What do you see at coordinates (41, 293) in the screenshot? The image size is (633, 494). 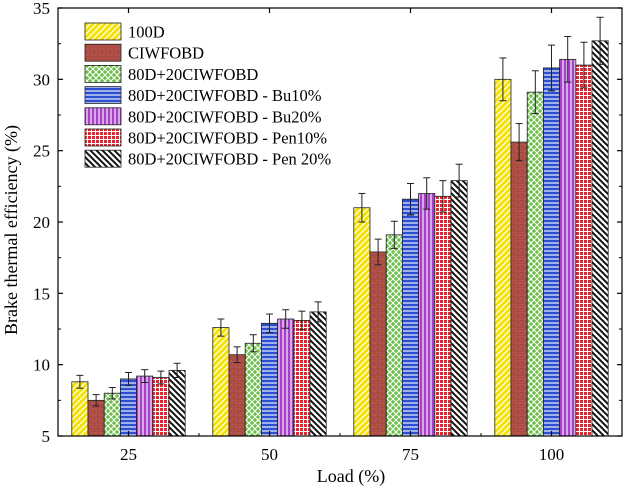 I see `y-tick-label: 15` at bounding box center [41, 293].